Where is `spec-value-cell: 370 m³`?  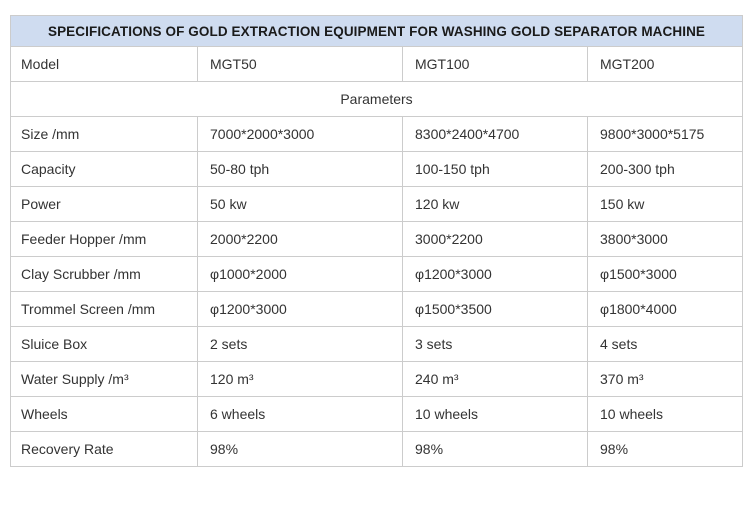 spec-value-cell: 370 m³ is located at coordinates (665, 379).